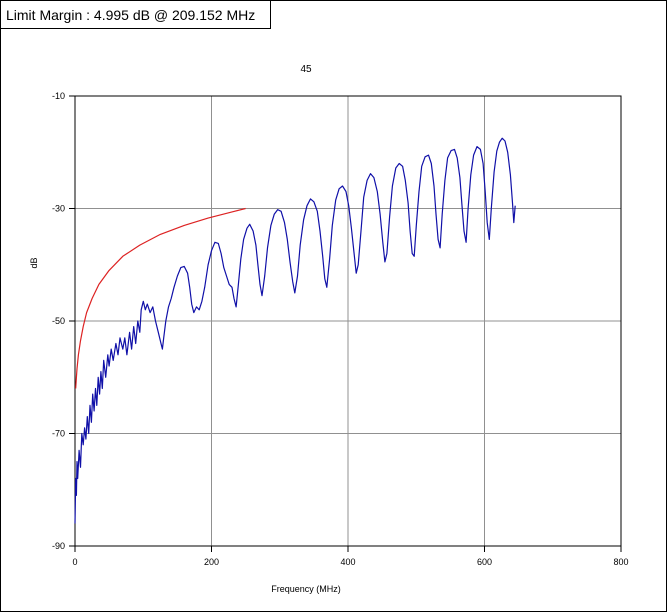  I want to click on y-tick-label: -10, so click(58, 96).